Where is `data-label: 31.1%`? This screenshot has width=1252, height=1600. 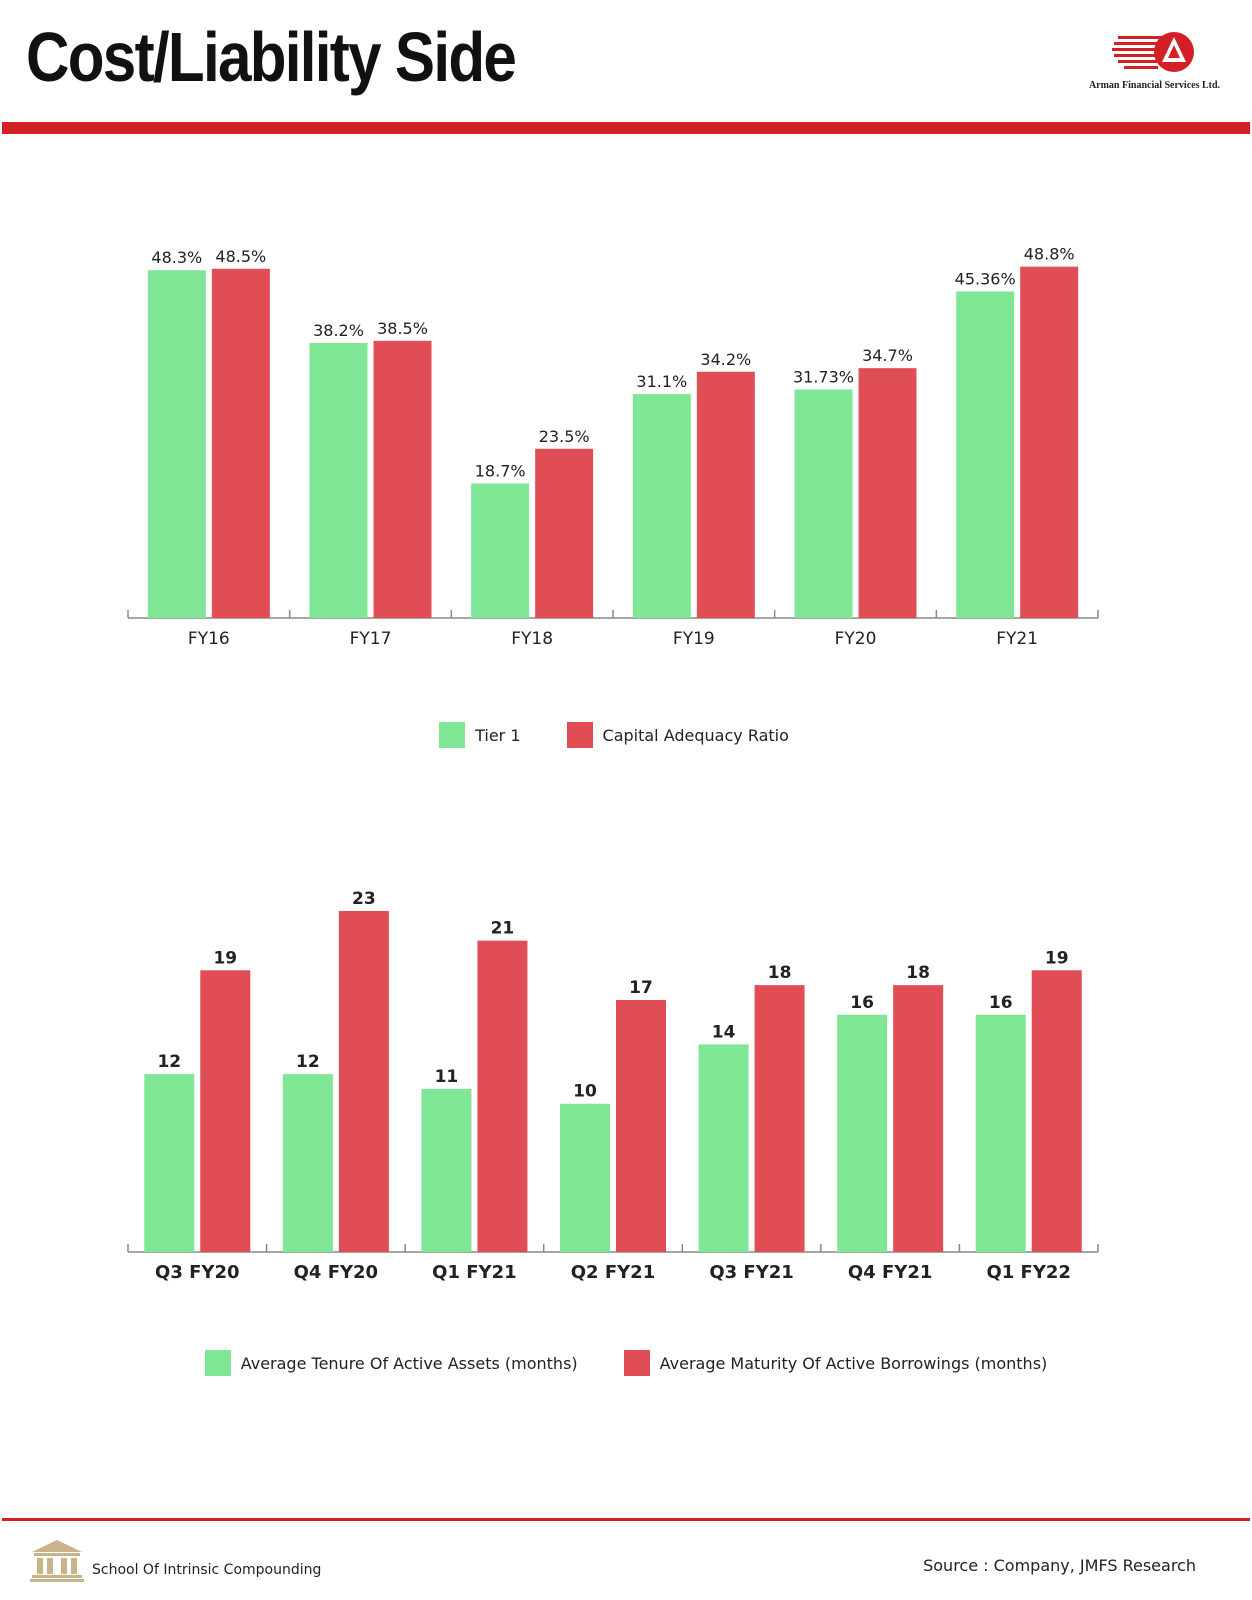 data-label: 31.1% is located at coordinates (661, 381).